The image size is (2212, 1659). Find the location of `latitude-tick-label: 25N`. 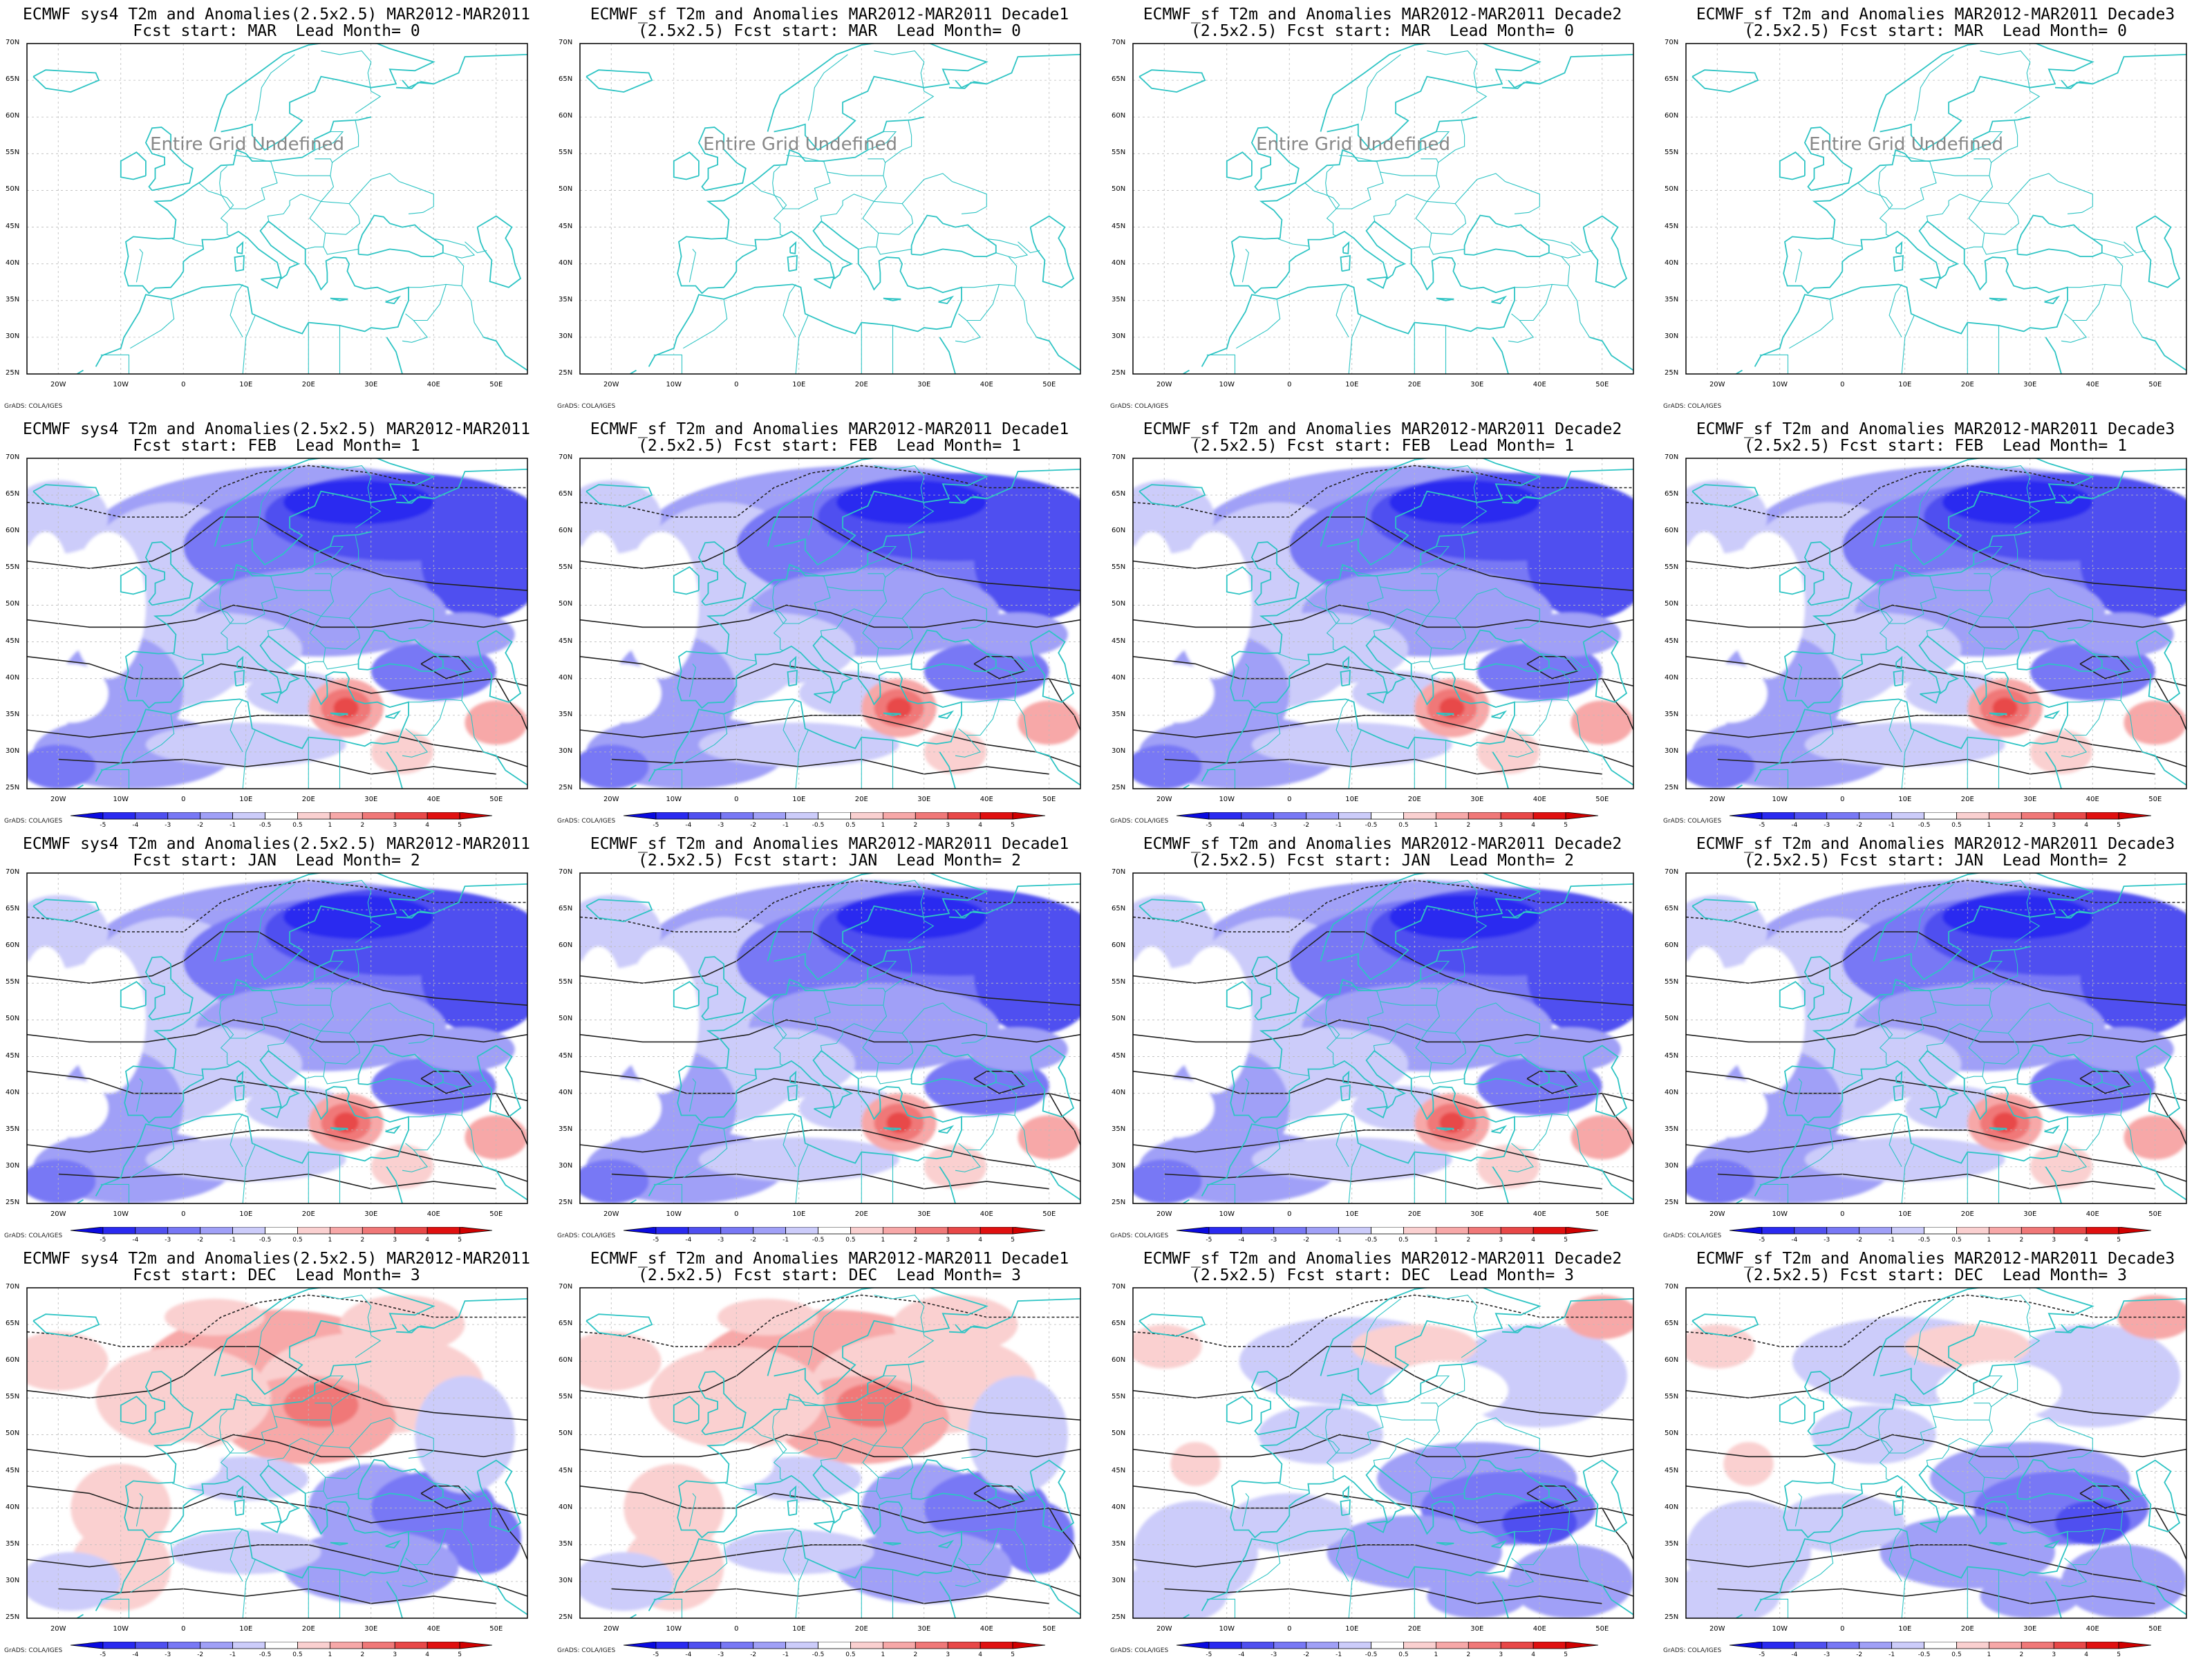

latitude-tick-label: 25N is located at coordinates (13, 787).